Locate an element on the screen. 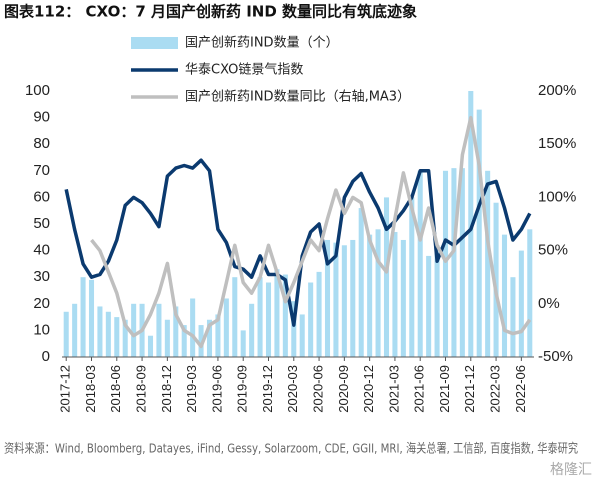 This screenshot has height=486, width=598. x-tick-label: 2021-06 is located at coordinates (419, 389).